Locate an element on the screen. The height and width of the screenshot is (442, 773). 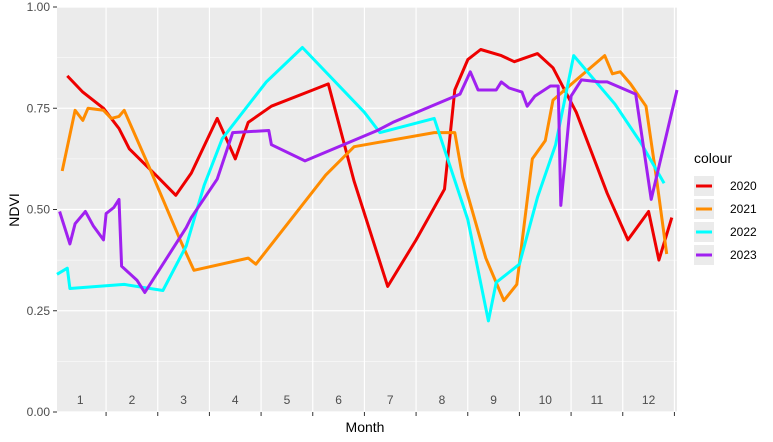
month-label: 8 is located at coordinates (442, 400).